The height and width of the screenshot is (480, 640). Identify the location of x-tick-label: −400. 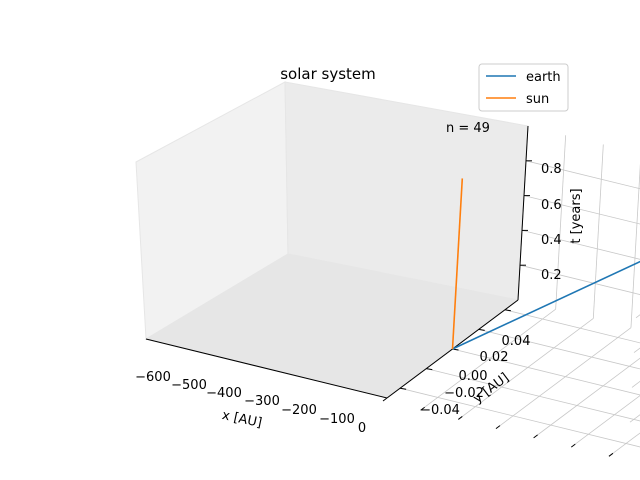
(224, 393).